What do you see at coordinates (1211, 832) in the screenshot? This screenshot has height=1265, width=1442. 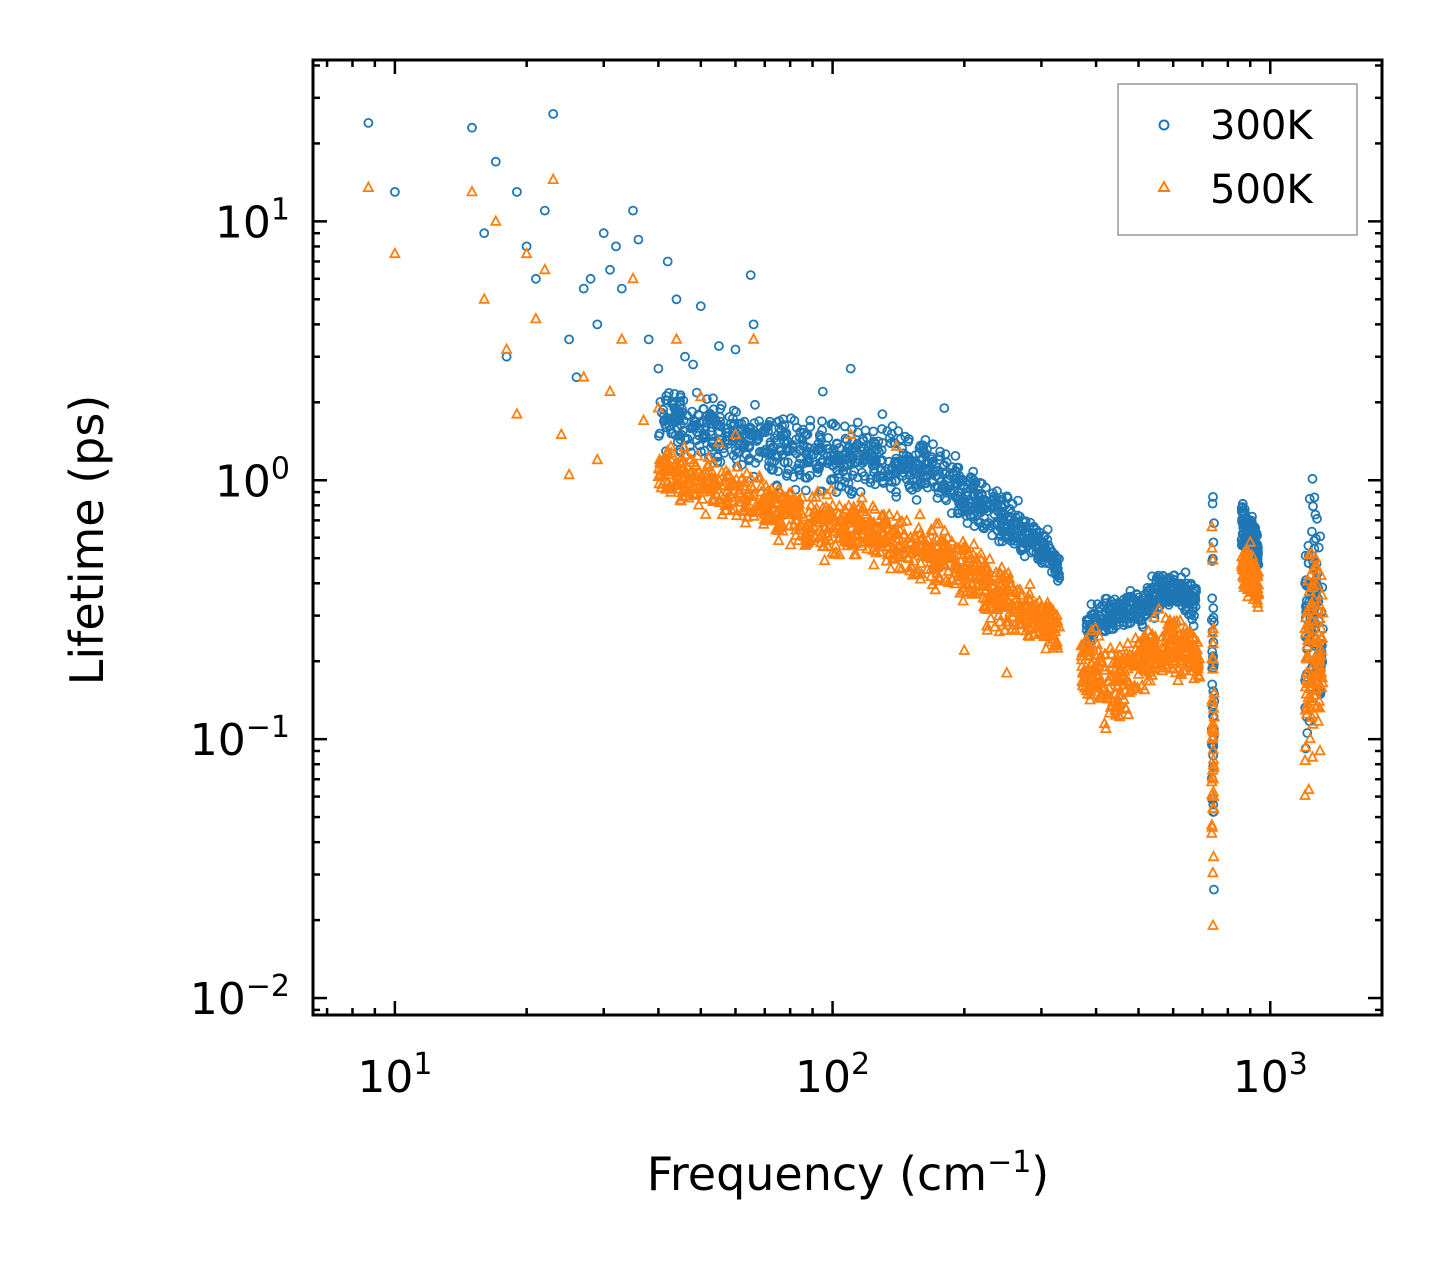 I see `point-500k-band2` at bounding box center [1211, 832].